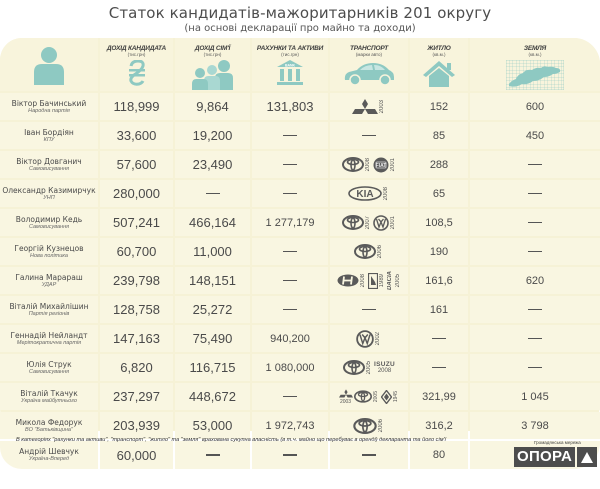 This screenshot has width=600, height=489. I want to click on candidate-cell: Віталій Ткачук Україна майбутнього, so click(49, 396).